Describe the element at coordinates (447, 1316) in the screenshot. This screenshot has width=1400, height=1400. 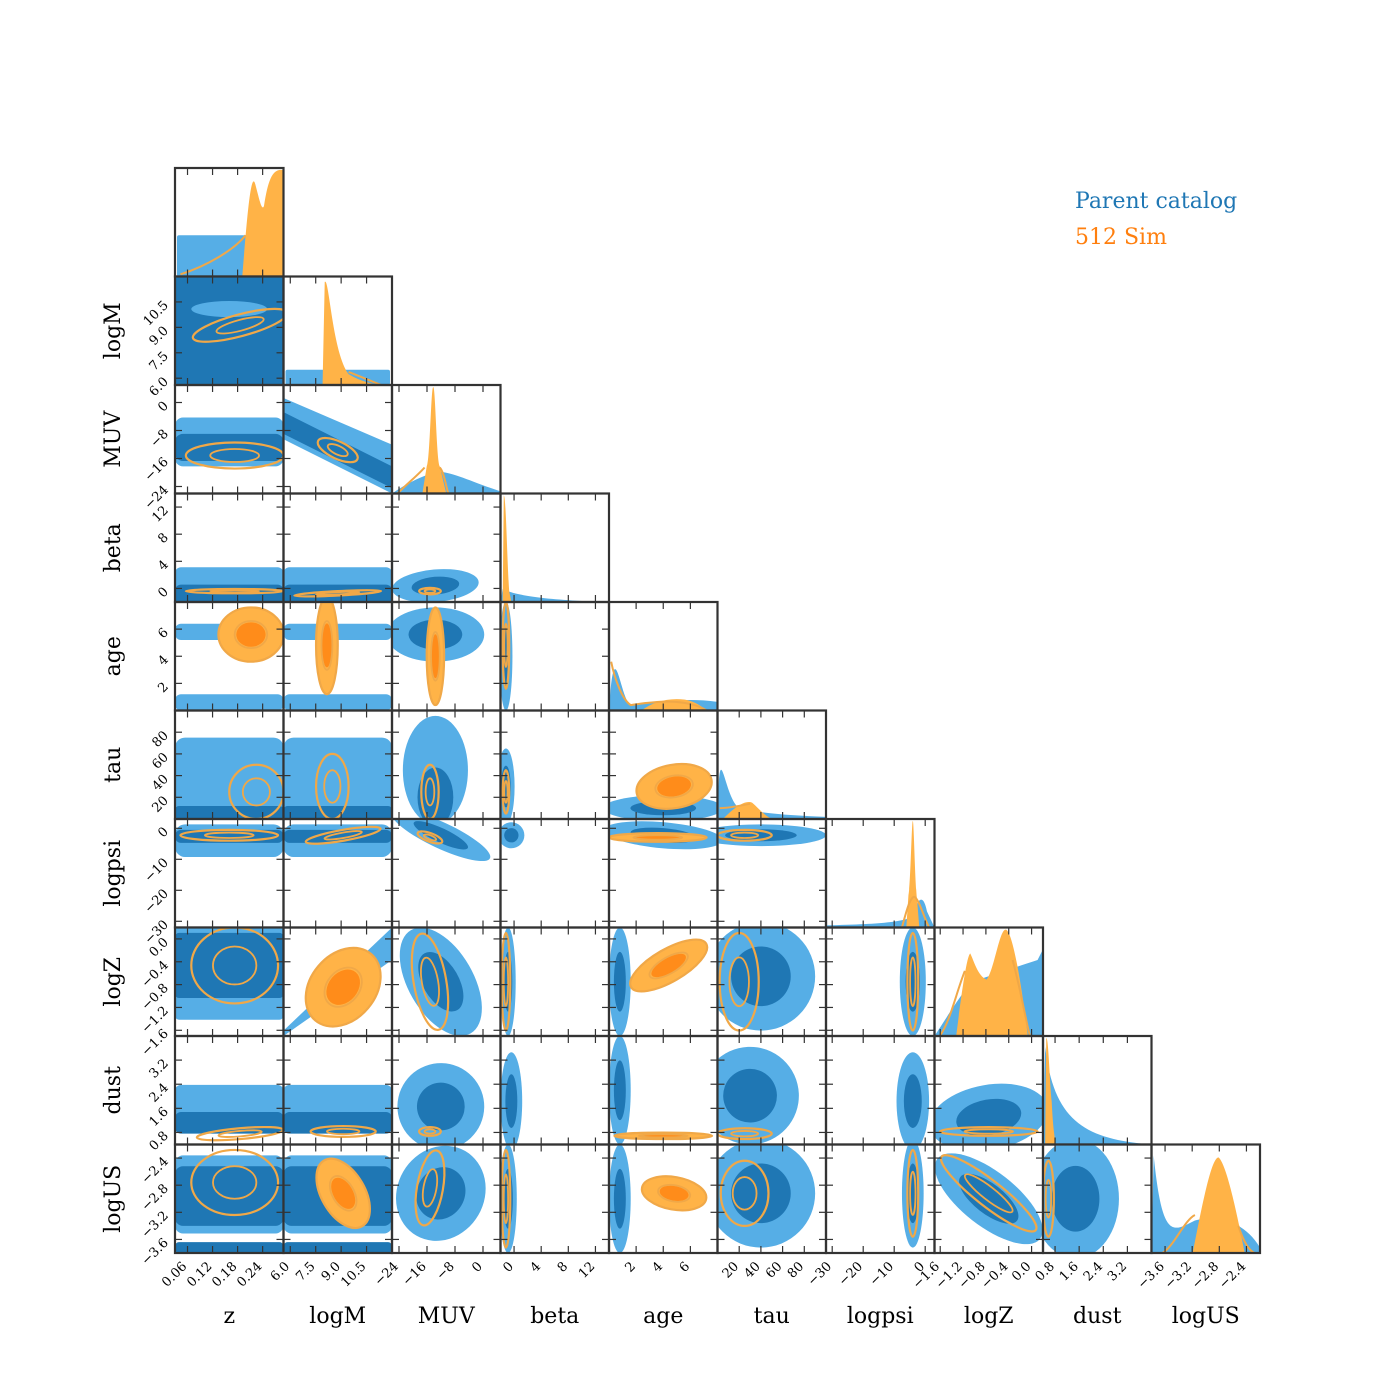
I see `x-axis-label-MUV: MUV` at that location.